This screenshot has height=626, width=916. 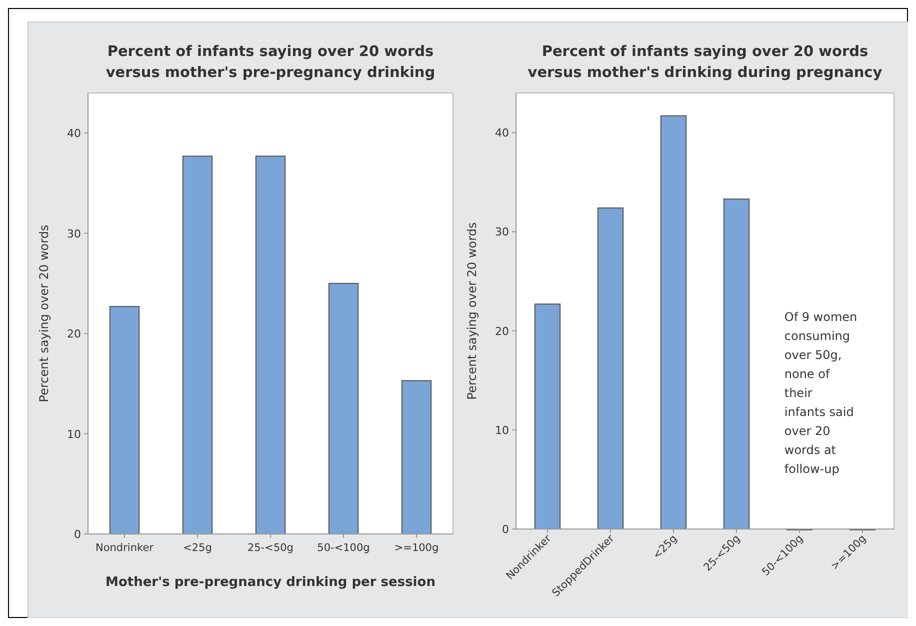 I want to click on chart-title: Percent of infants saying over 20 words versus mother's pre-pregnancy drinking, so click(x=271, y=62).